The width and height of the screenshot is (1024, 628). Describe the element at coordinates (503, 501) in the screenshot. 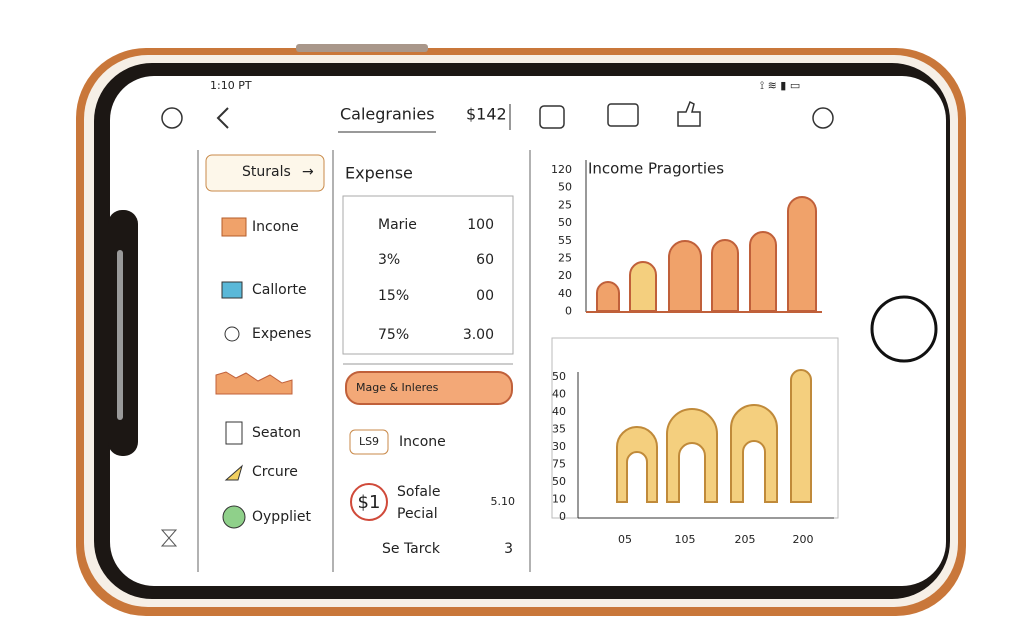

I see `coin-value: 5.10` at that location.